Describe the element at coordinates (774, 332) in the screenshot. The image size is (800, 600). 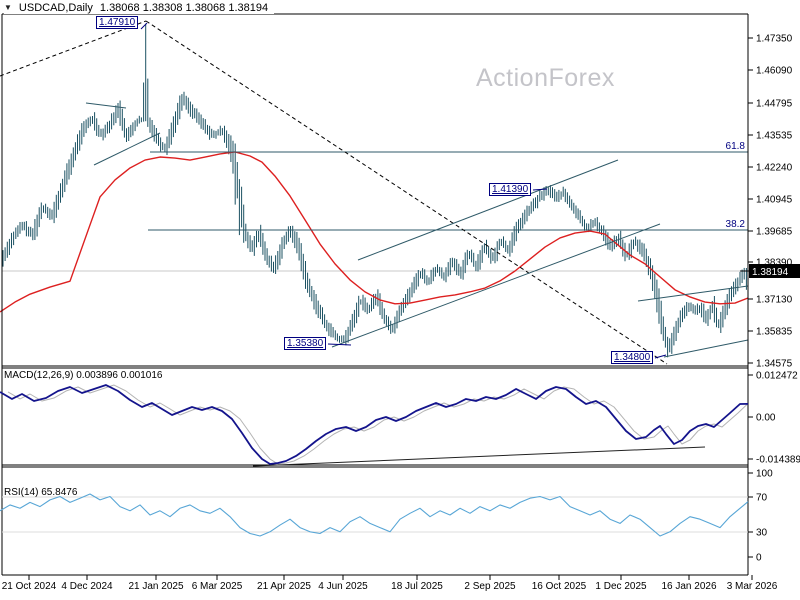
I see `price-axis-label: 1.35835` at that location.